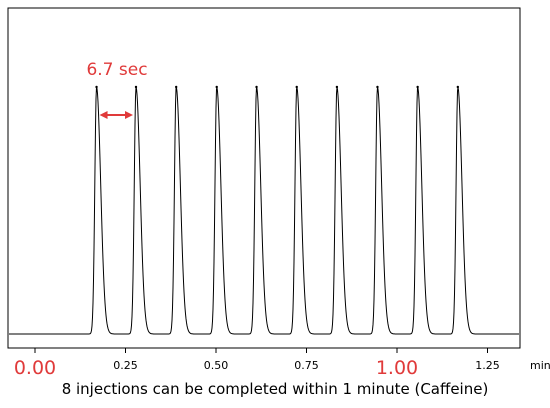 The height and width of the screenshot is (408, 550). I want to click on x-tick-label: 1.00, so click(397, 368).